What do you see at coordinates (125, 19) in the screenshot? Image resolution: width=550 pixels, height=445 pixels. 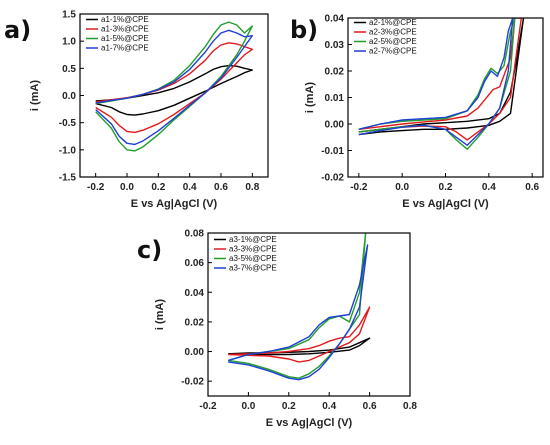 I see `legend-entry: a1-1%@CPE` at bounding box center [125, 19].